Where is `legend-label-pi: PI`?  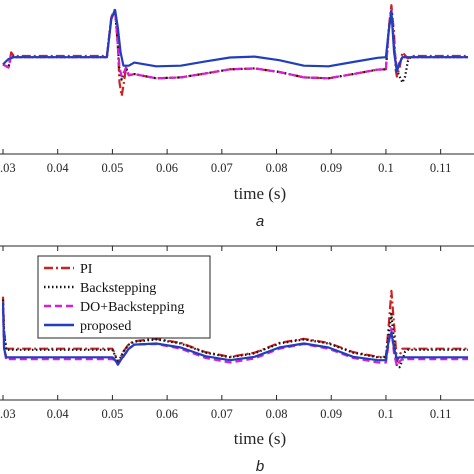
legend-label-pi: PI is located at coordinates (86, 269).